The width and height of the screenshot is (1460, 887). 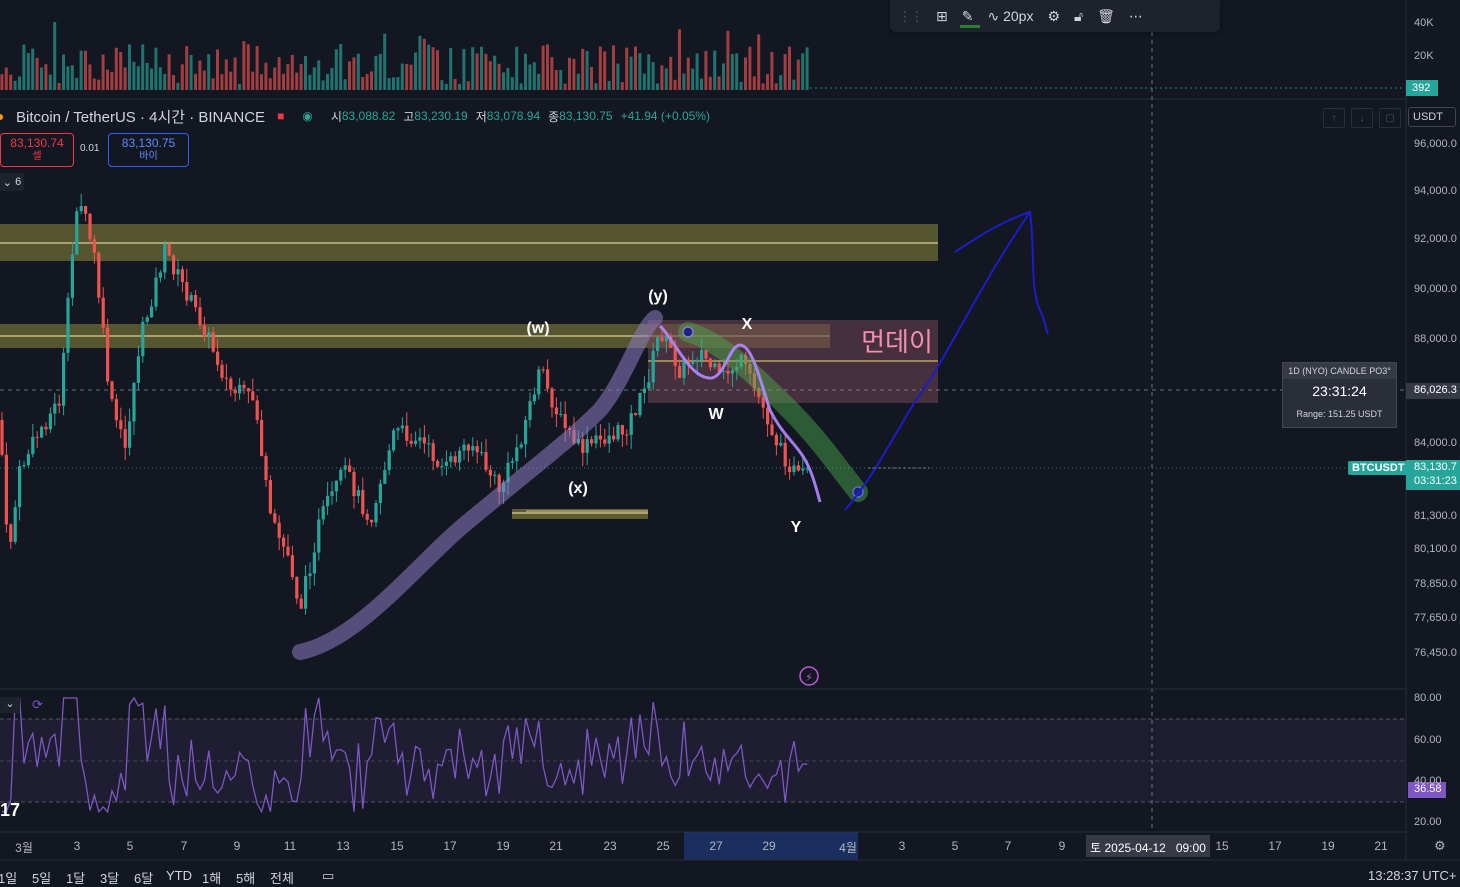 I want to click on wave-label-W: W, so click(x=716, y=414).